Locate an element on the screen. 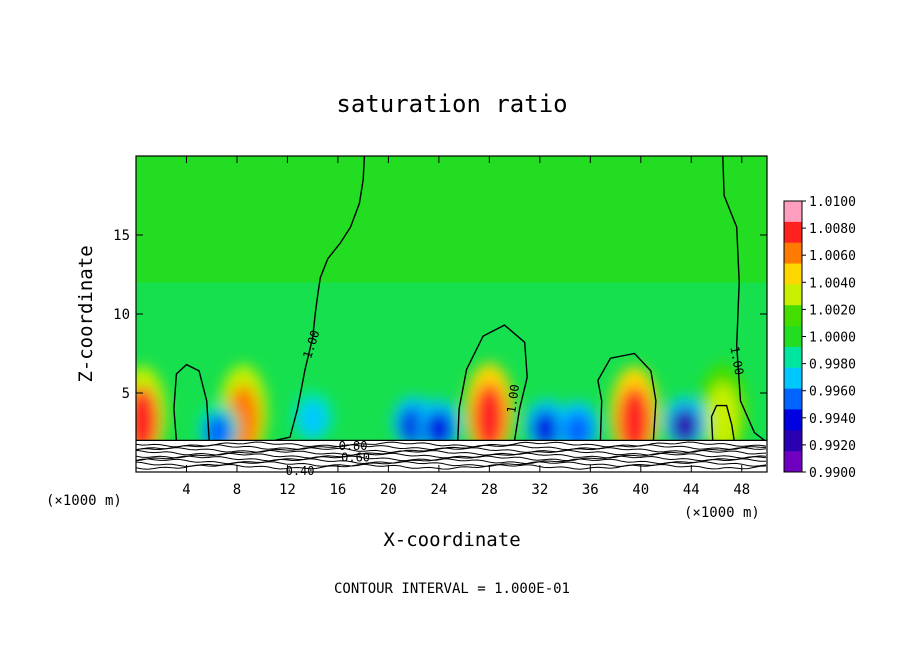  colorbar-label: 0.9980 is located at coordinates (832, 365).